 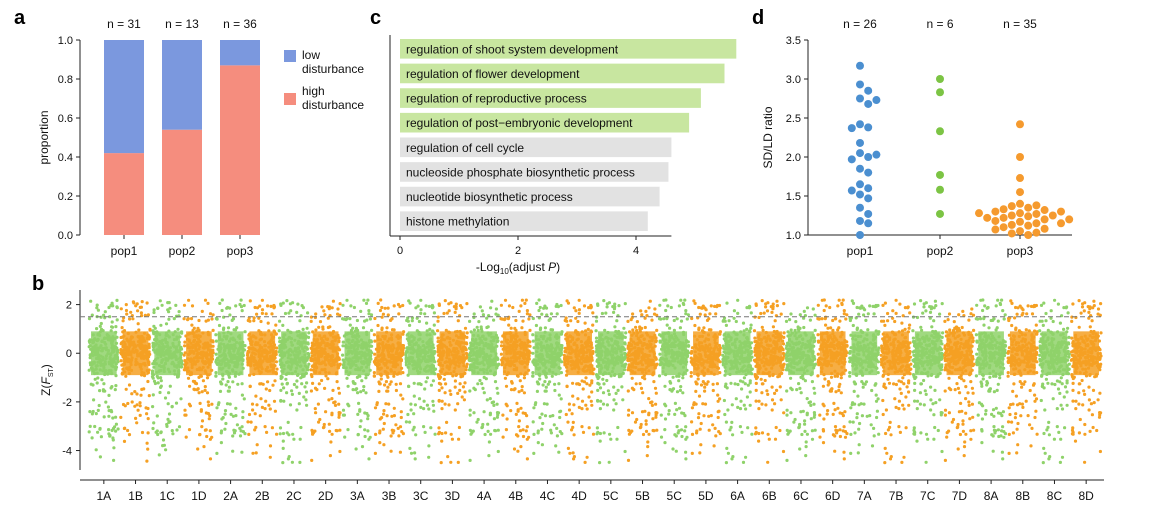 What do you see at coordinates (758, 18) in the screenshot?
I see `panel-letter-d: d` at bounding box center [758, 18].